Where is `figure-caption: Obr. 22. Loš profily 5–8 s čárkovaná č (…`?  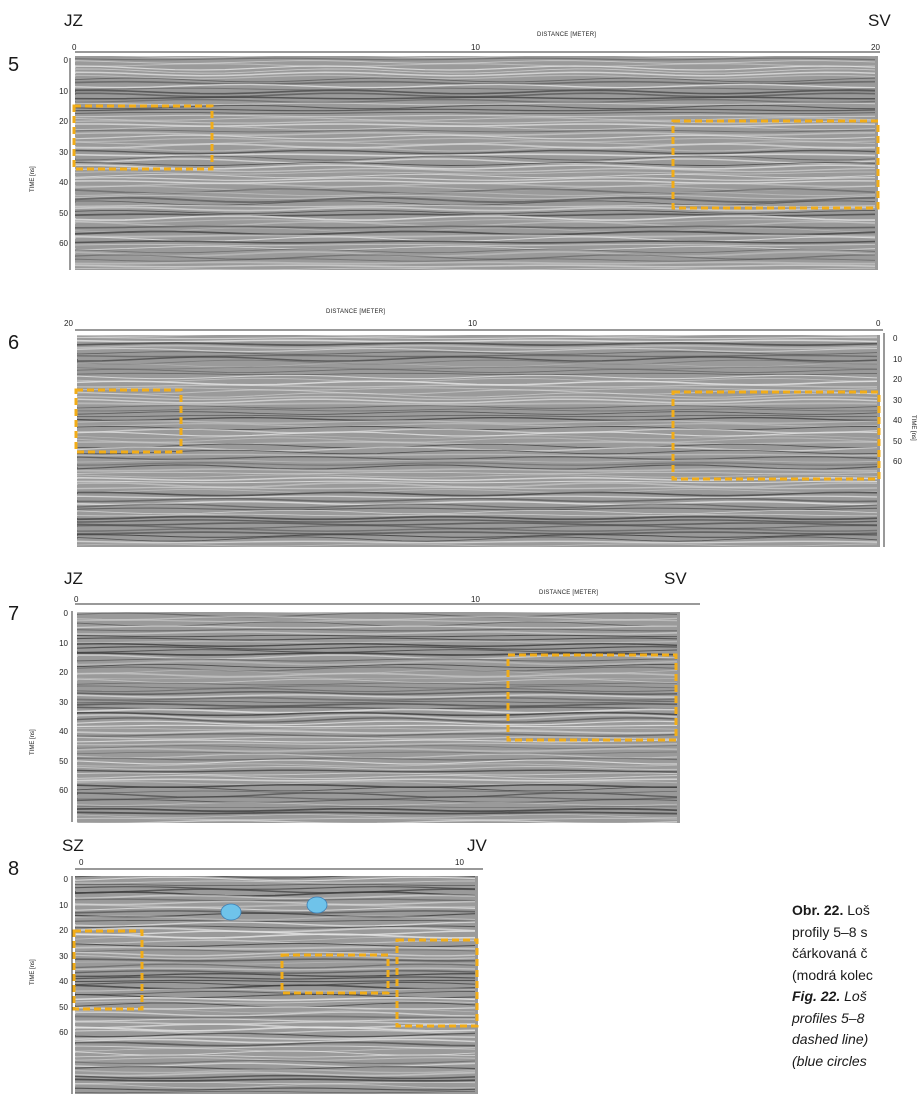 figure-caption: Obr. 22. Loš profily 5–8 s čárkovaná č (… is located at coordinates (832, 986).